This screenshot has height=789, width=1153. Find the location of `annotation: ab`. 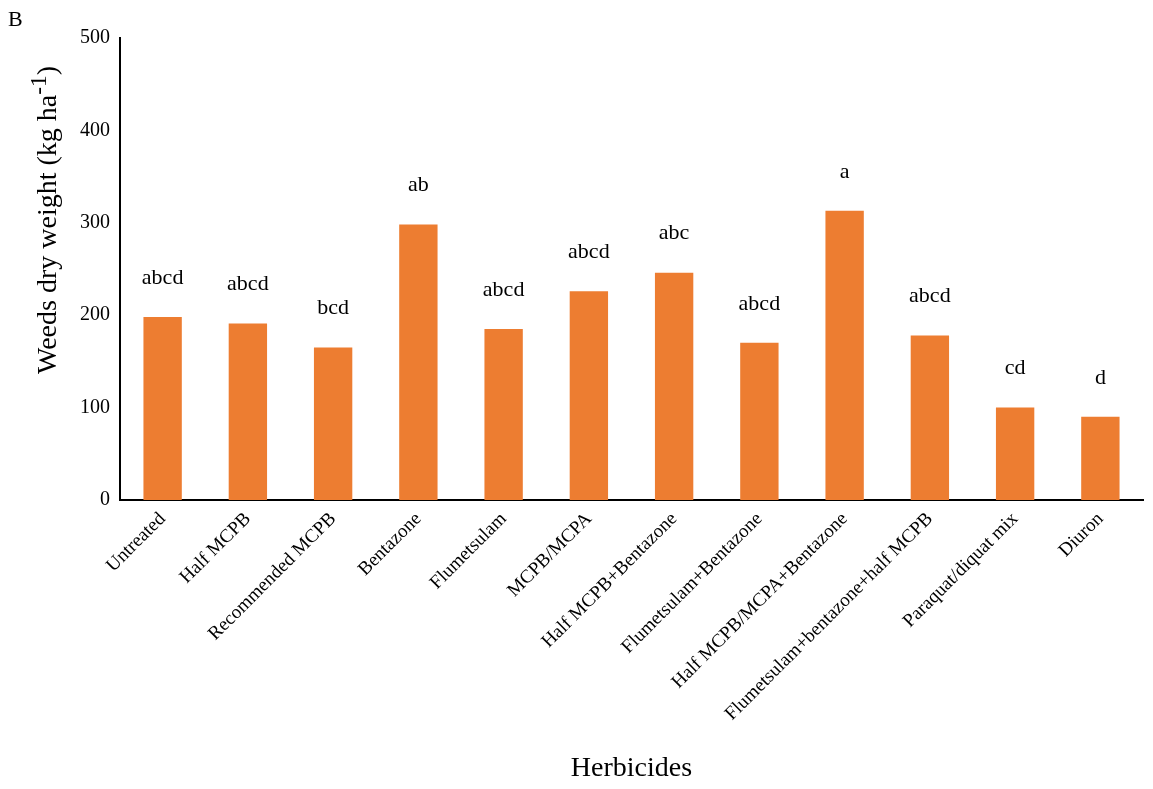

annotation: ab is located at coordinates (418, 184).